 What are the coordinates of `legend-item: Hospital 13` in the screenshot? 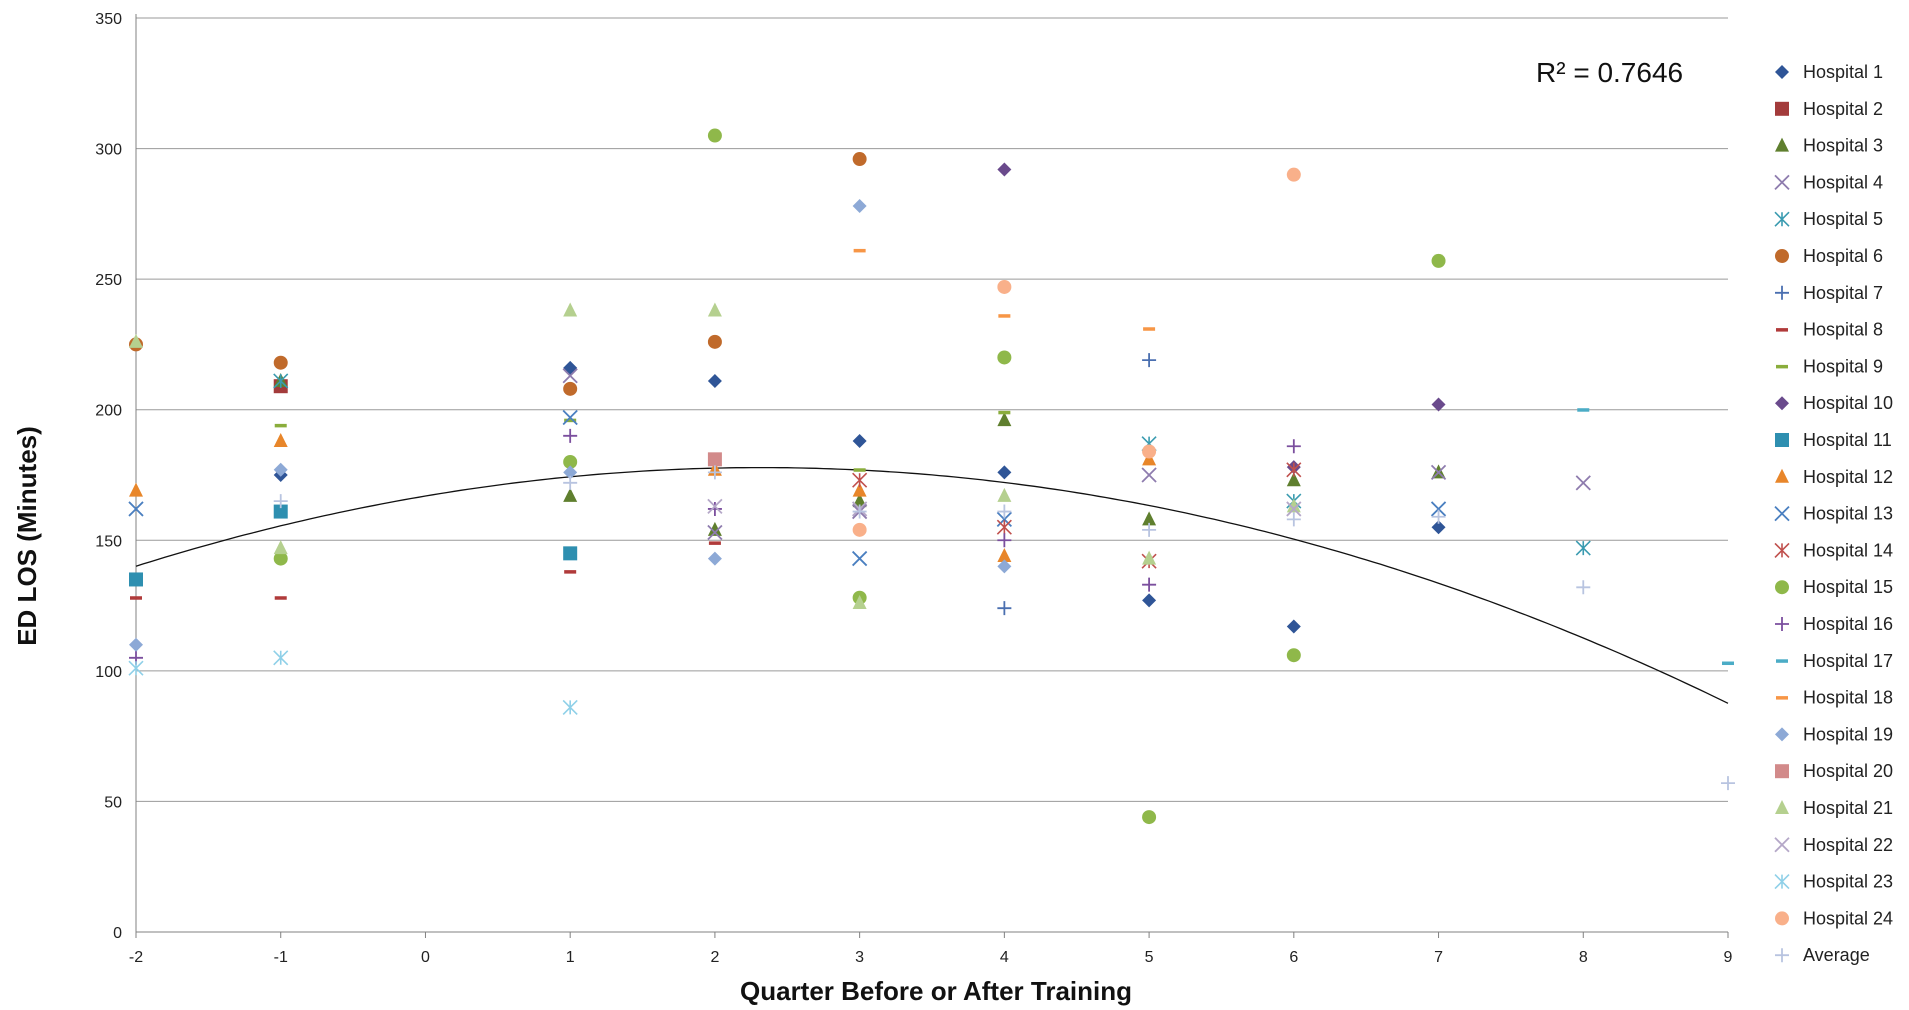 It's located at (1833, 514).